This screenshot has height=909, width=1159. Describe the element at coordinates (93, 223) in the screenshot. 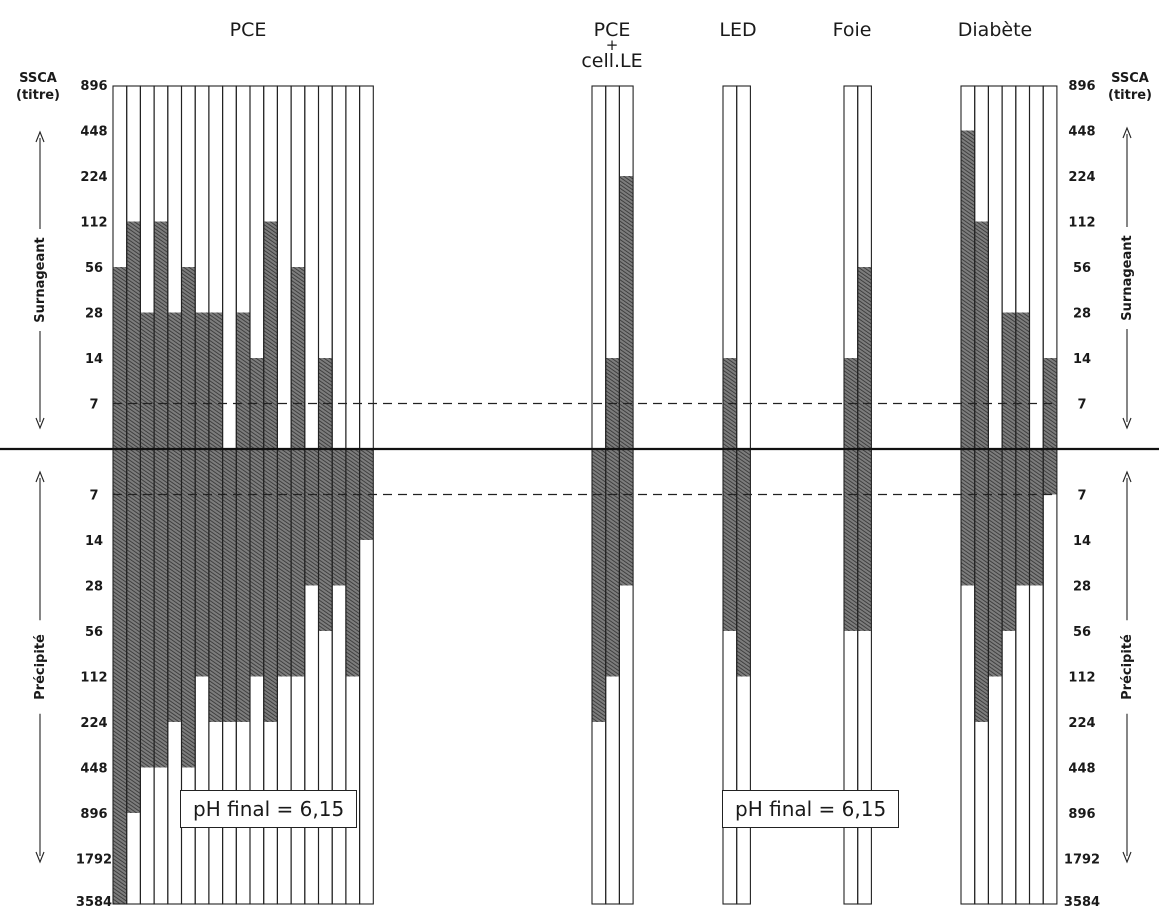

I see `tick-label-left: 112` at that location.